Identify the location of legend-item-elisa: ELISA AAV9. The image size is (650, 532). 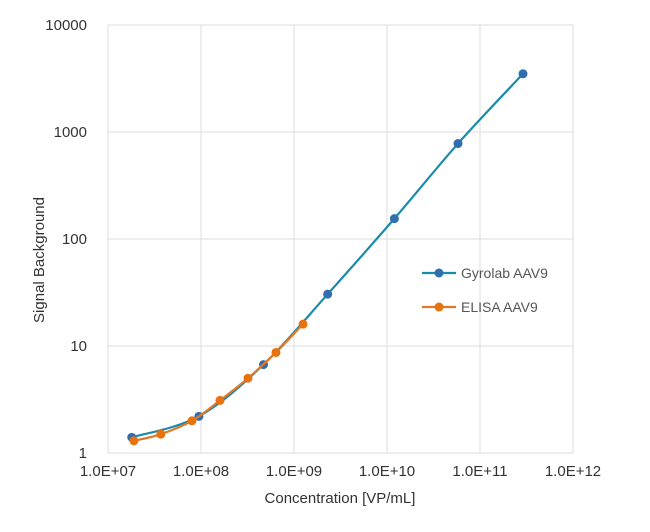
(480, 307).